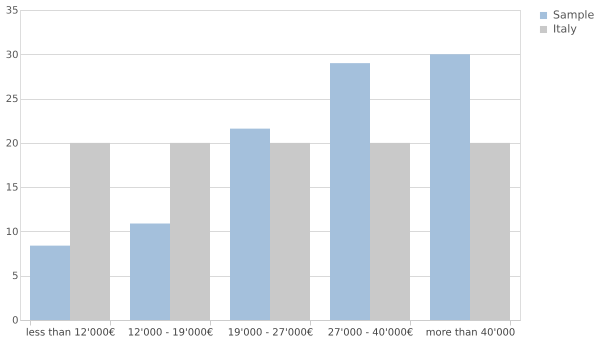 This screenshot has height=346, width=602. What do you see at coordinates (12, 232) in the screenshot?
I see `y-tick-label: 10` at bounding box center [12, 232].